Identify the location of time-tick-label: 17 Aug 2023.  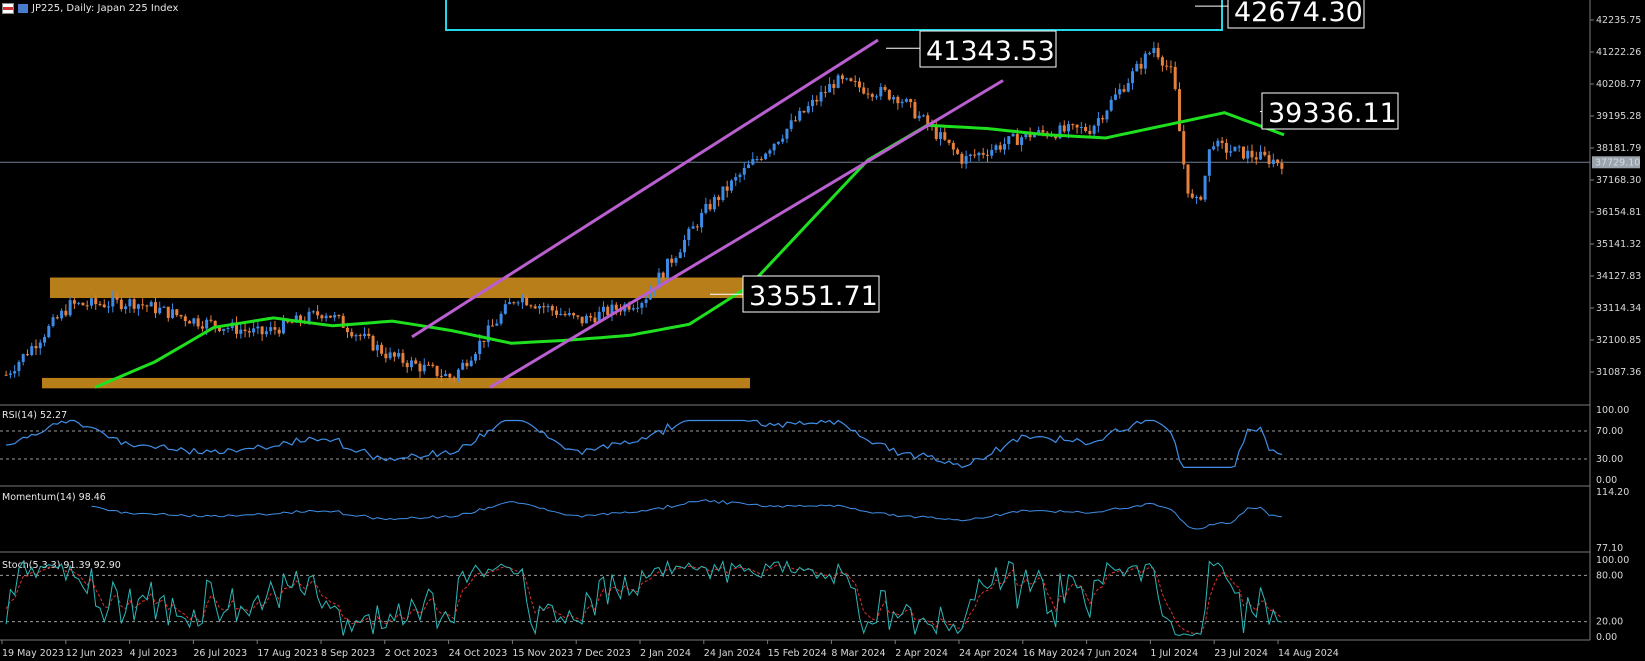
(287, 653).